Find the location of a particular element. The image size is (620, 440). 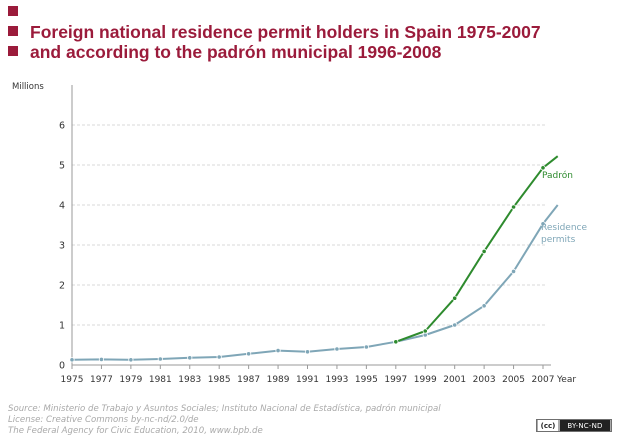

x-tick-label: 2005 is located at coordinates (513, 380).